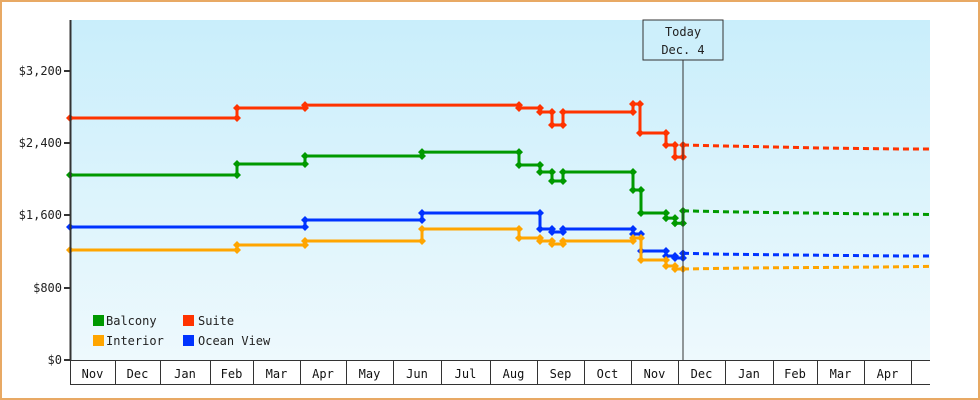  What do you see at coordinates (683, 40) in the screenshot?
I see `today-marker-box` at bounding box center [683, 40].